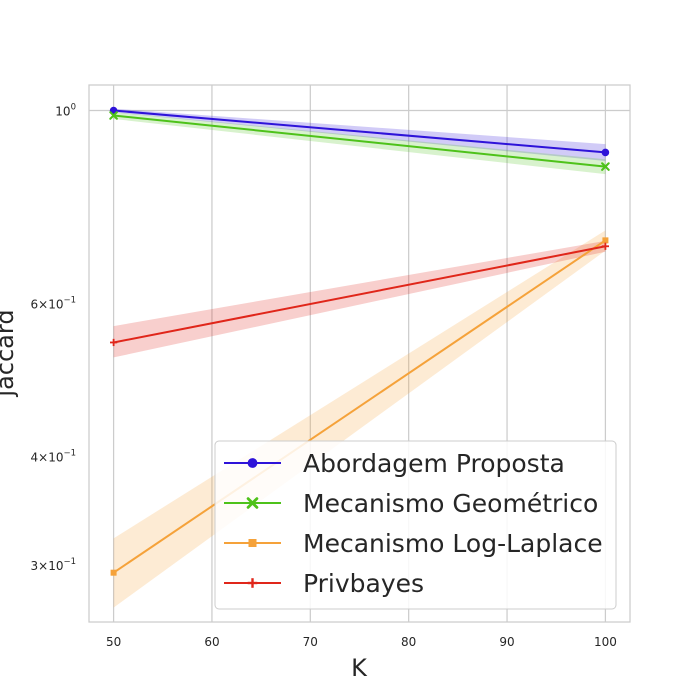 This screenshot has height=700, width=700. What do you see at coordinates (252, 503) in the screenshot?
I see `legend-marker-mecanismo-geom-trico` at bounding box center [252, 503].